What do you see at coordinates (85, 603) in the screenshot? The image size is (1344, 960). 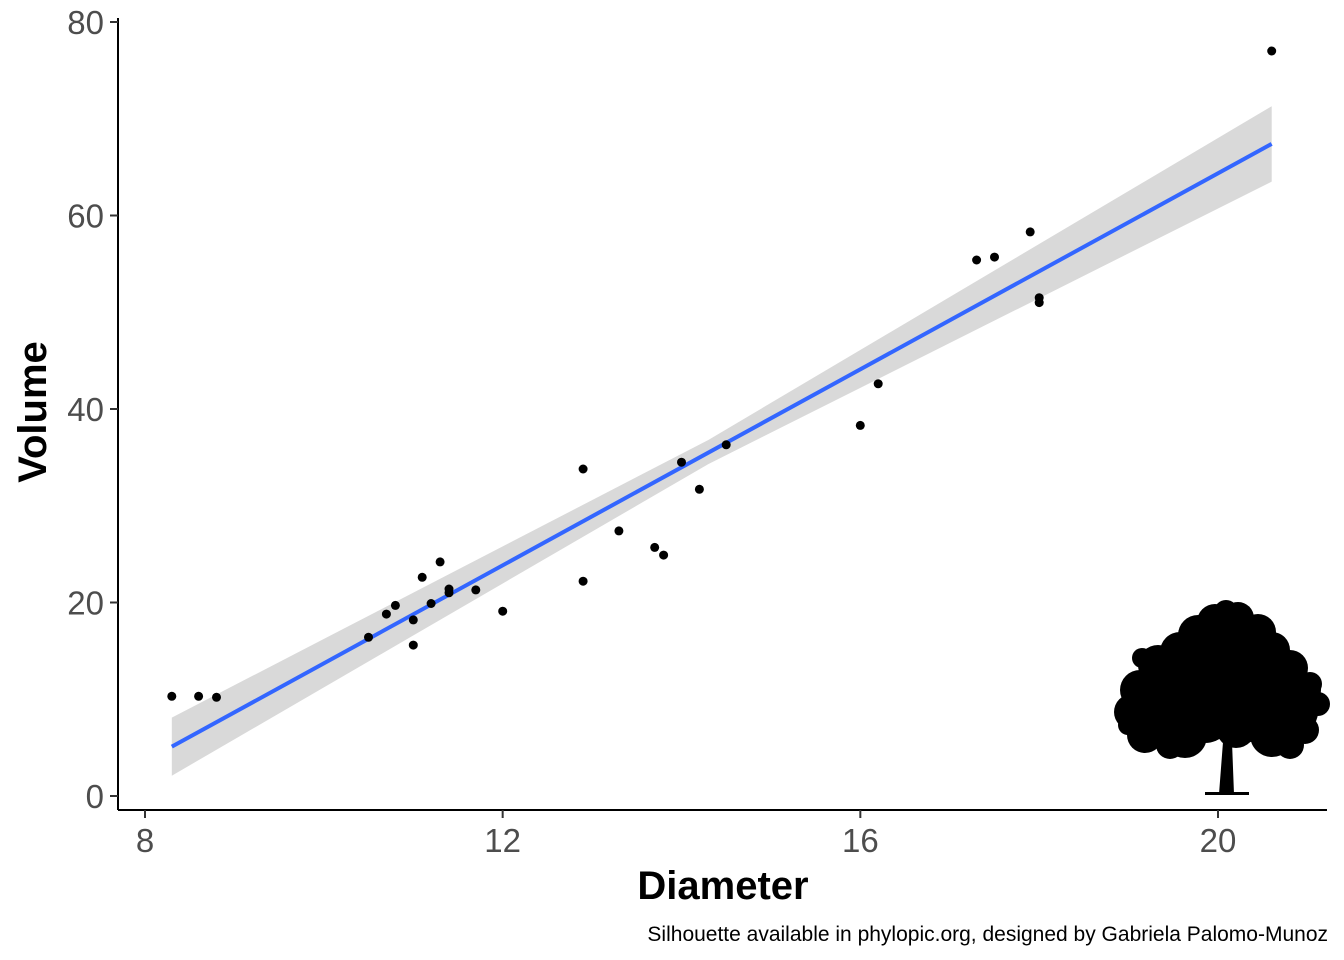 I see `y-tick-label: 20` at bounding box center [85, 603].